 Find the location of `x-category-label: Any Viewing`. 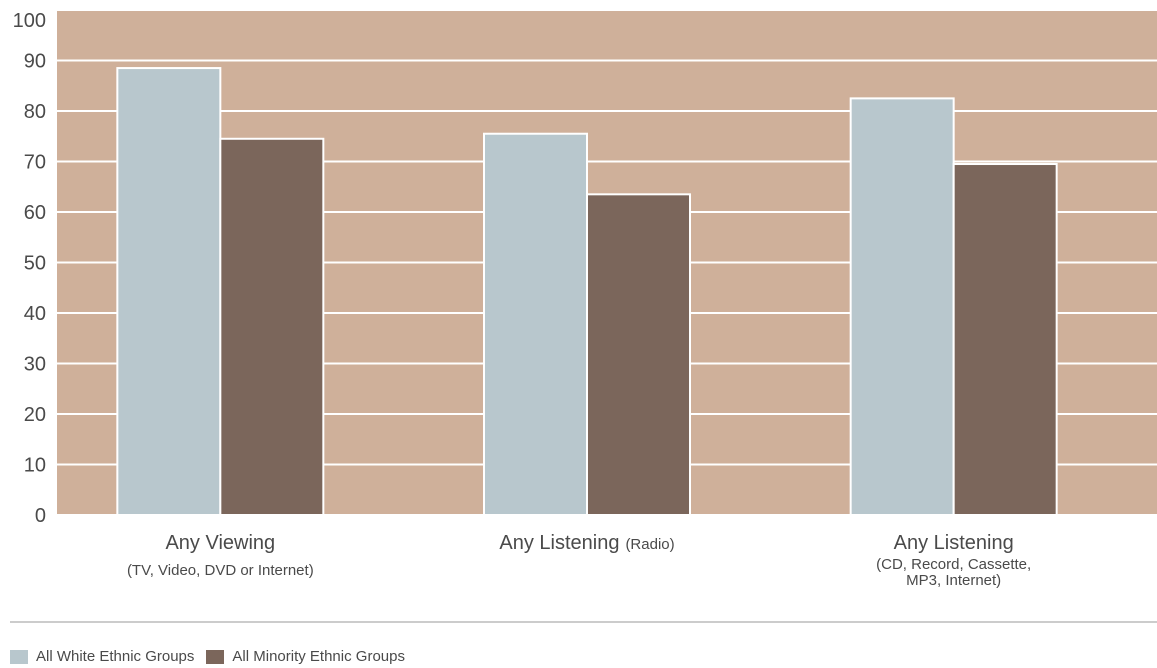

x-category-label: Any Viewing is located at coordinates (220, 543).